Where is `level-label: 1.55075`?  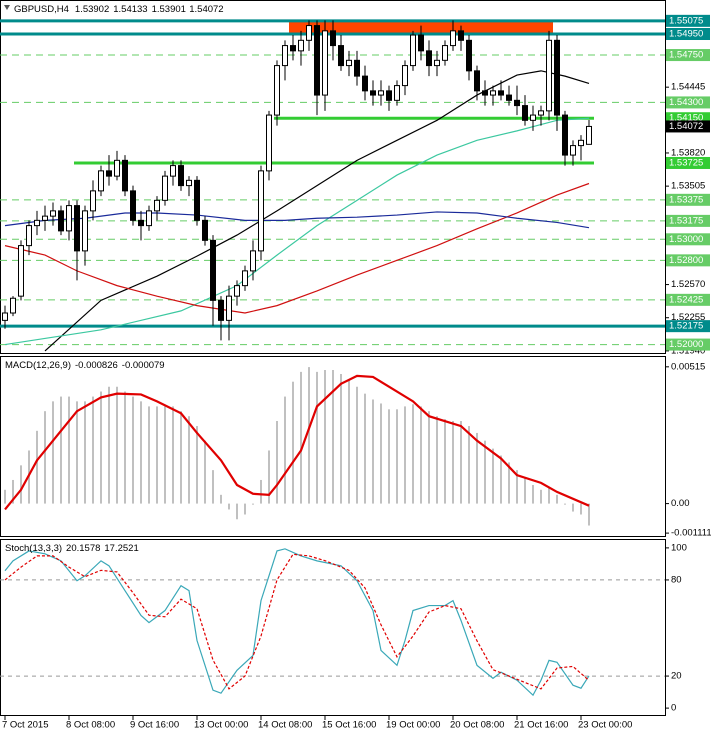
level-label: 1.55075 is located at coordinates (686, 20).